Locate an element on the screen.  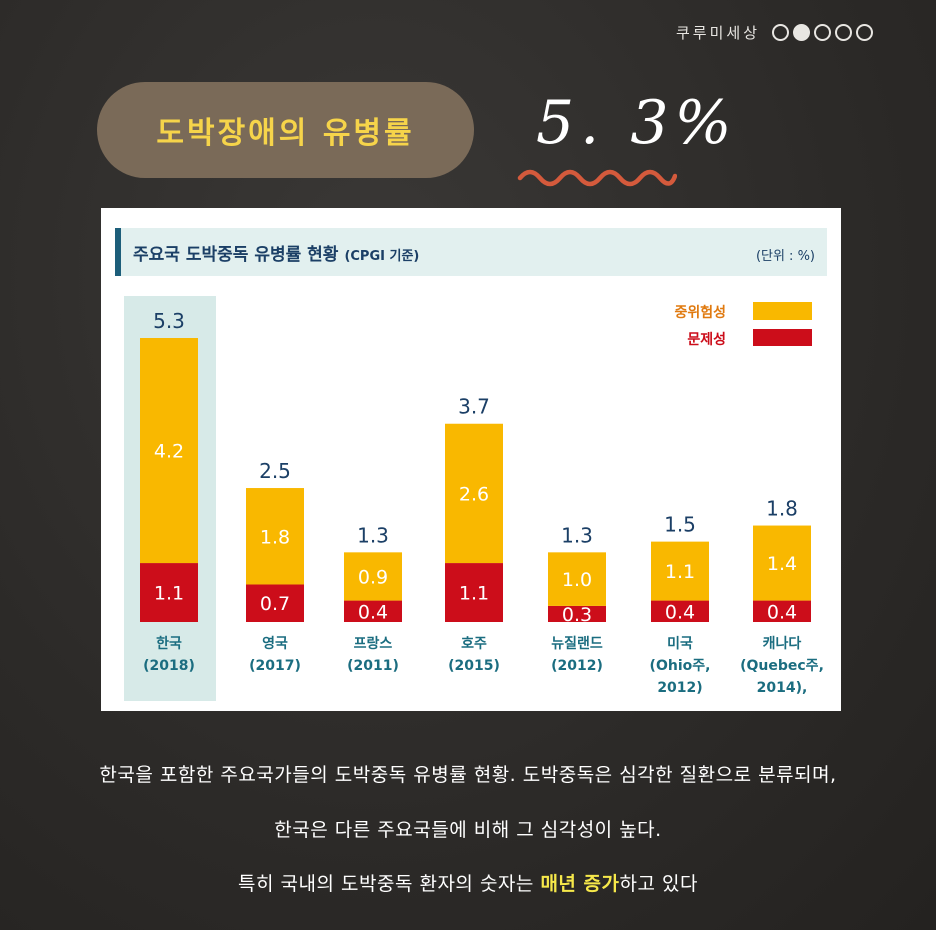
label-mid-risk-5: 1.1 is located at coordinates (680, 572).